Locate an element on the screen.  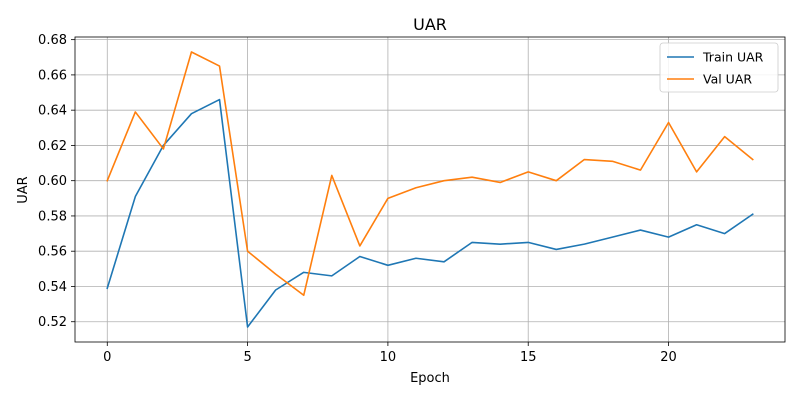
y-tick-label: 0.54 is located at coordinates (52, 287).